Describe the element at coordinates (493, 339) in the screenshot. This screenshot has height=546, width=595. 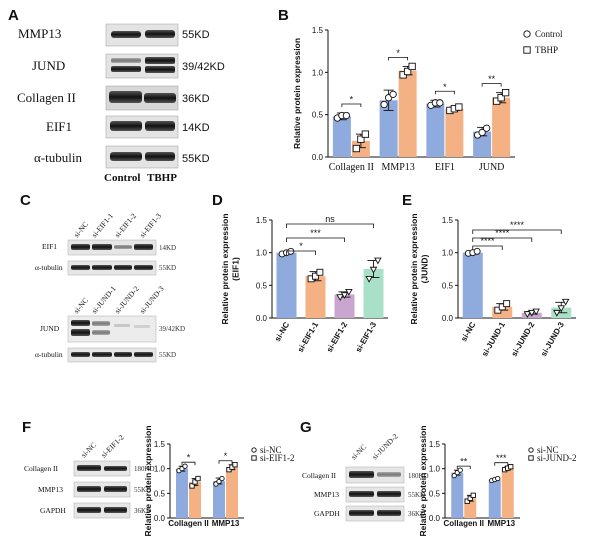
I see `x-tick-label: si-JUND-1` at that location.